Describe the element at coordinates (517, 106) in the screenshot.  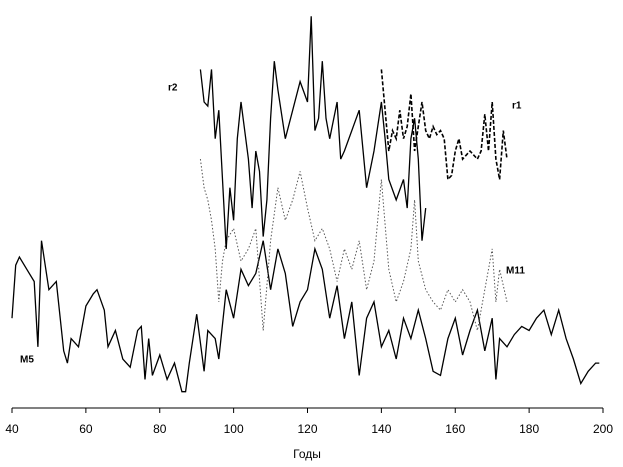
I see `series-label: r1` at that location.